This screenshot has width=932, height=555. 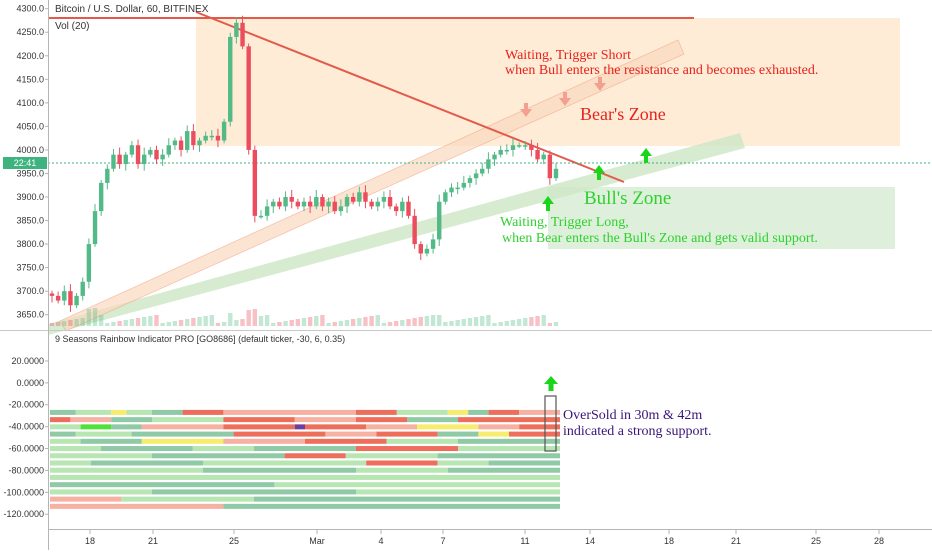 I want to click on price-tick-label: 3650.0, so click(x=30, y=315).